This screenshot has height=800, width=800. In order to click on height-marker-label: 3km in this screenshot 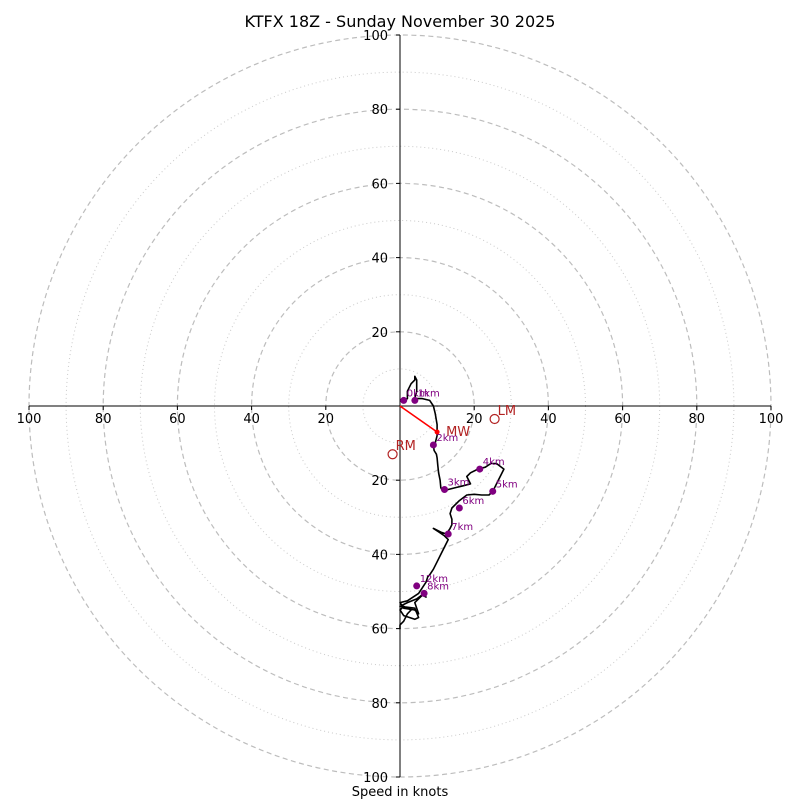, I will do `click(459, 482)`.